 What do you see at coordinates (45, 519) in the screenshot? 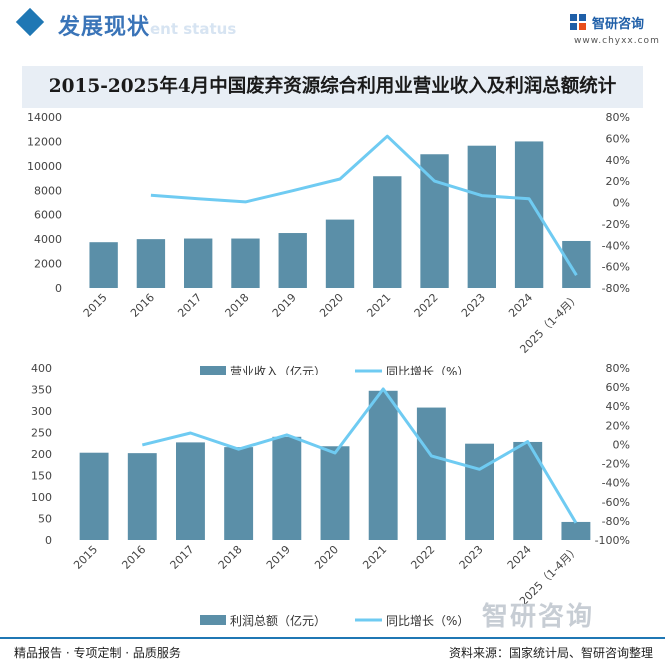
I see `left-axis-tick: 50` at bounding box center [45, 519].